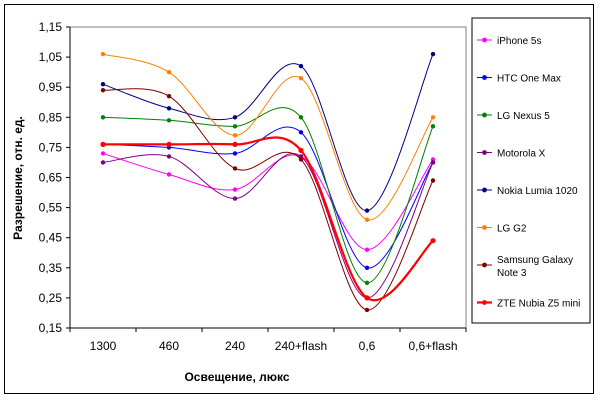 The height and width of the screenshot is (400, 600). I want to click on x-tick-label: 0,6+flash, so click(432, 346).